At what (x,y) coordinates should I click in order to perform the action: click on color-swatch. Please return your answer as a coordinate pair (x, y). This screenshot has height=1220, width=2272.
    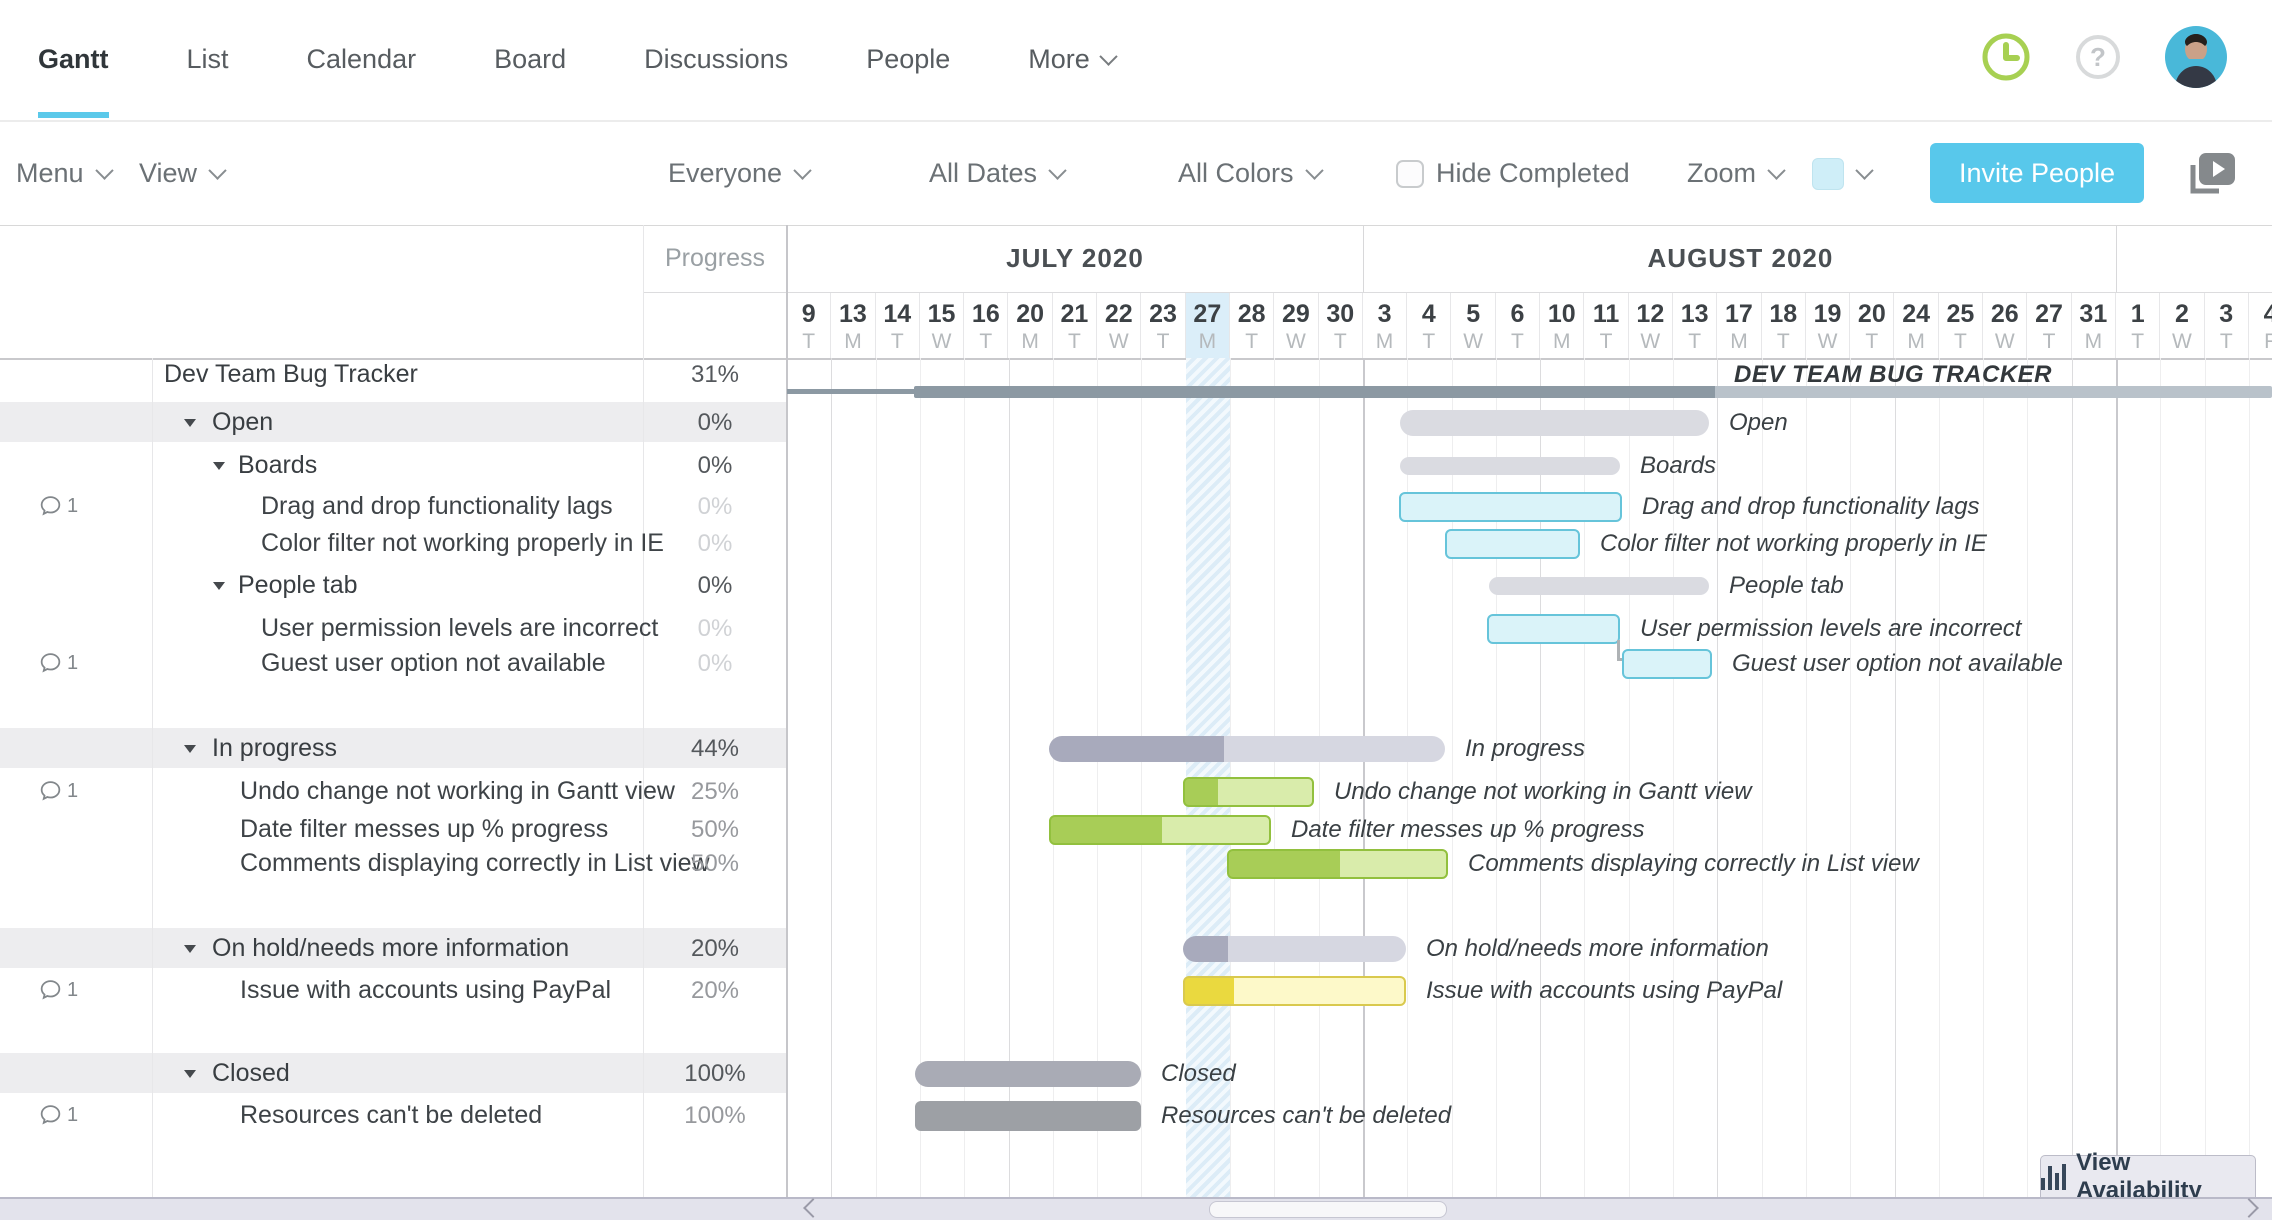
    Looking at the image, I should click on (1828, 173).